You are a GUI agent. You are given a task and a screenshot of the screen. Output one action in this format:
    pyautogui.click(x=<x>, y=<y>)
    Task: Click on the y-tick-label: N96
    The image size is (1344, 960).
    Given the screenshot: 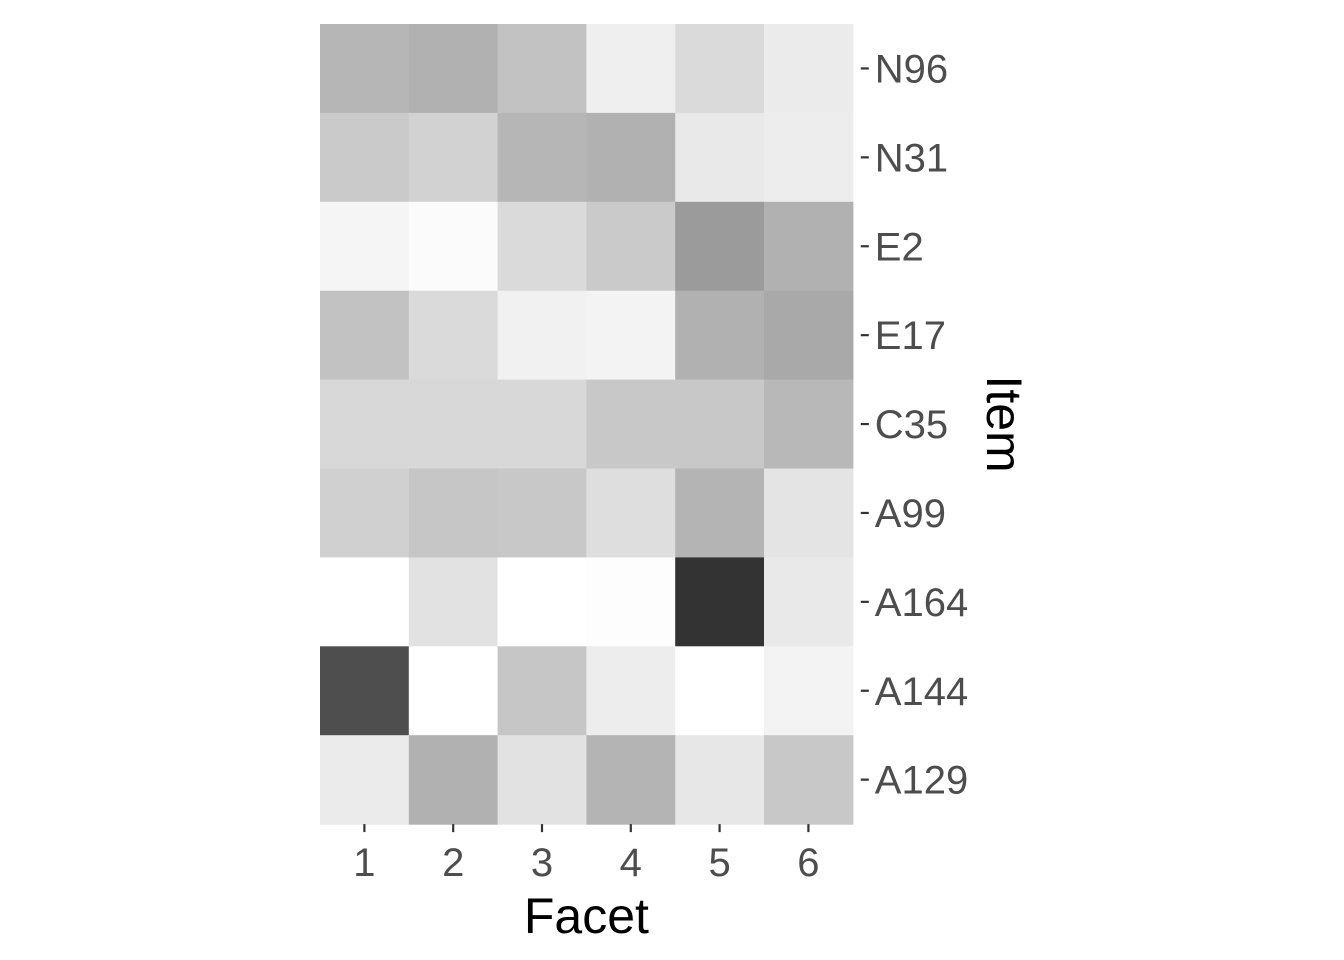 What is the action you would take?
    pyautogui.click(x=911, y=69)
    